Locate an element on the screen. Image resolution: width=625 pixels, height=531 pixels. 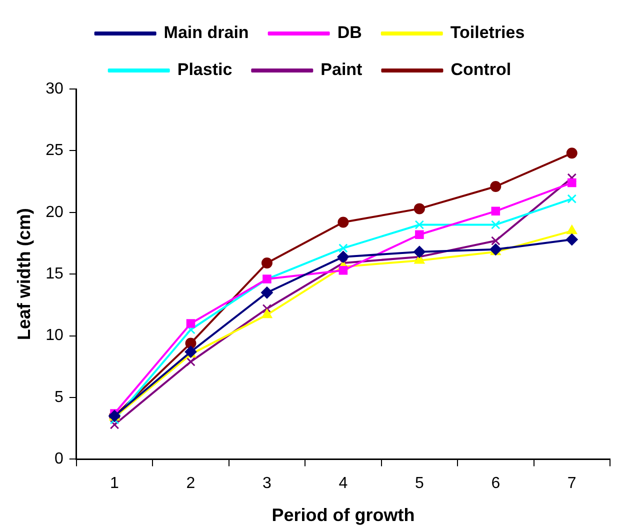
y-tick-label: 20 is located at coordinates (55, 212).